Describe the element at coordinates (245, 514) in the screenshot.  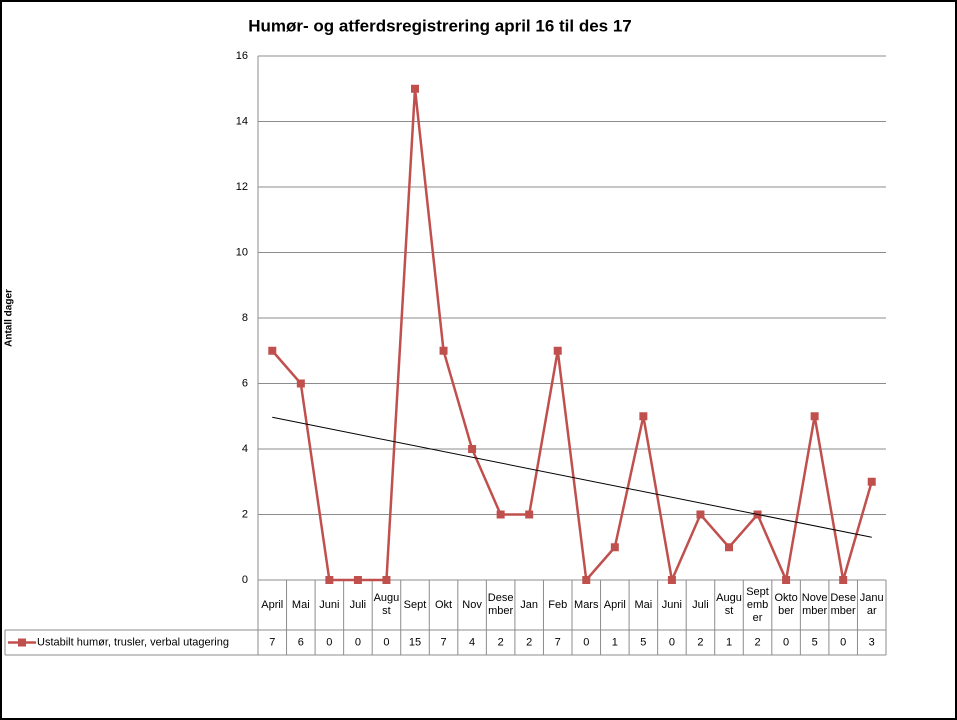
I see `y-tick-label: 2` at that location.